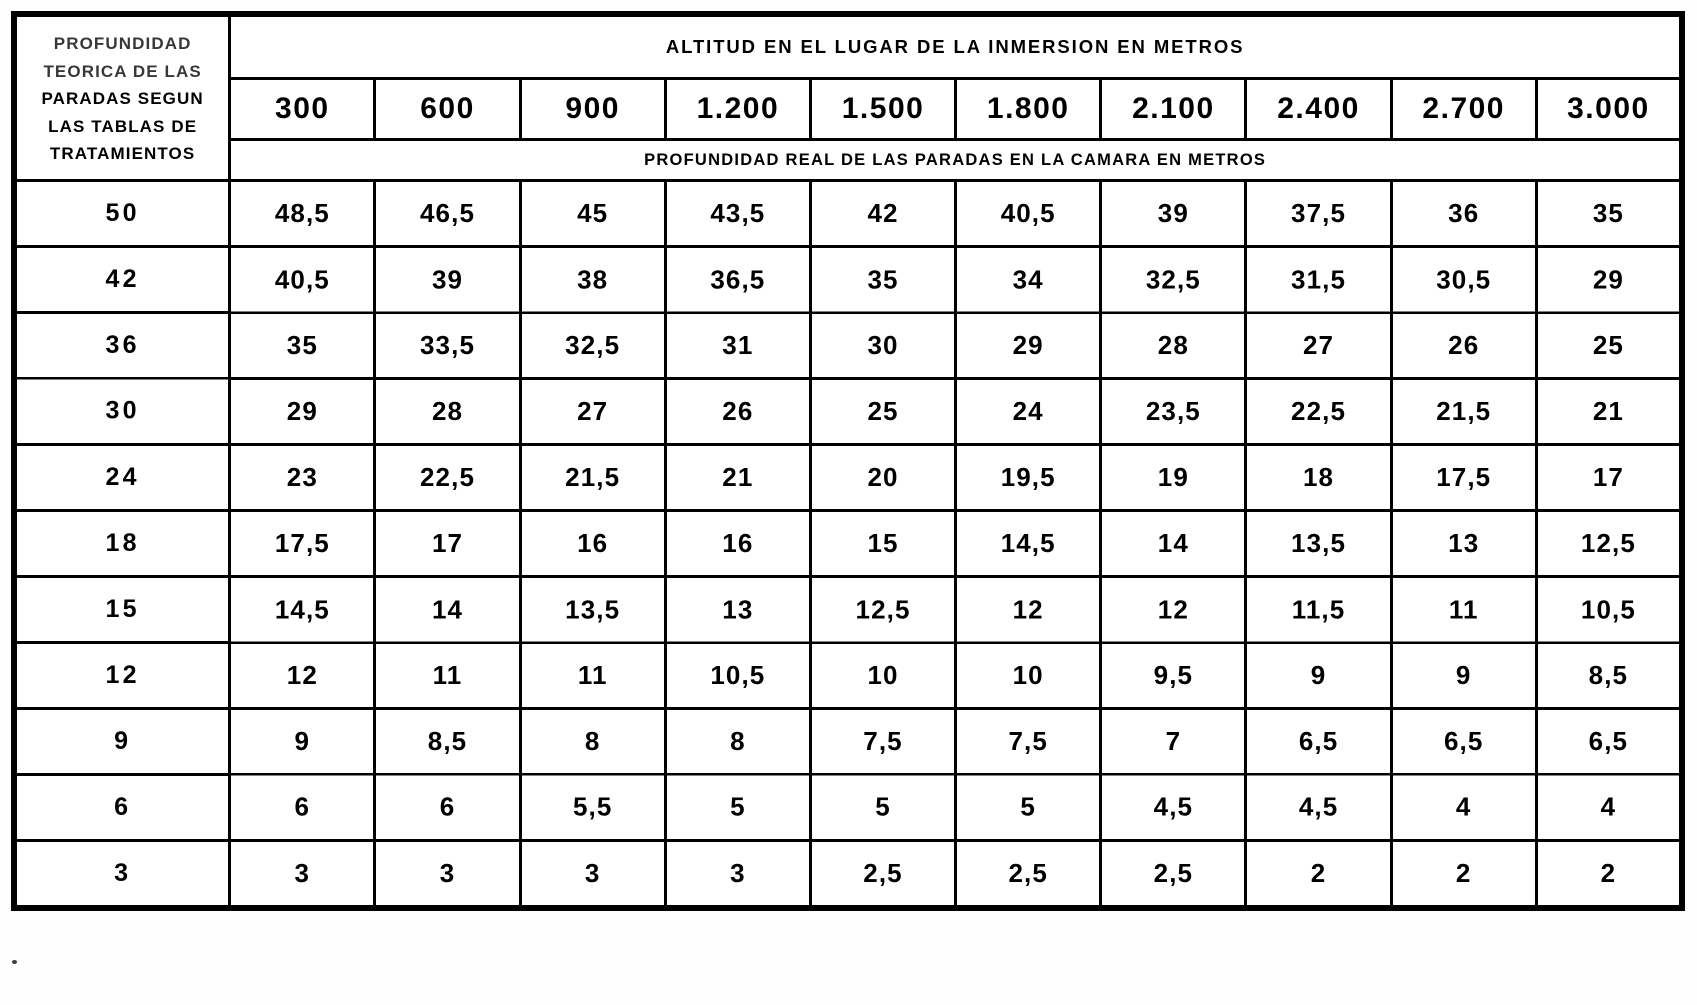  I want to click on table-row: 12 12 11 11 10,5 10 10 9,5 9 9 8,5, so click(848, 675).